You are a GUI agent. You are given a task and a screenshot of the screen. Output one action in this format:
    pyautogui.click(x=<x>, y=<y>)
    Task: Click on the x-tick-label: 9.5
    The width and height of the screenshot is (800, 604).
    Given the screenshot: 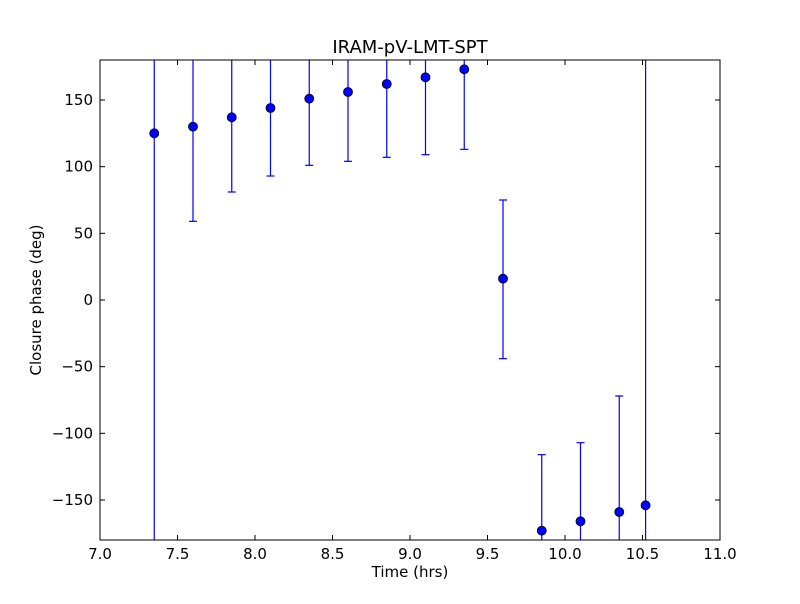 What is the action you would take?
    pyautogui.click(x=488, y=554)
    